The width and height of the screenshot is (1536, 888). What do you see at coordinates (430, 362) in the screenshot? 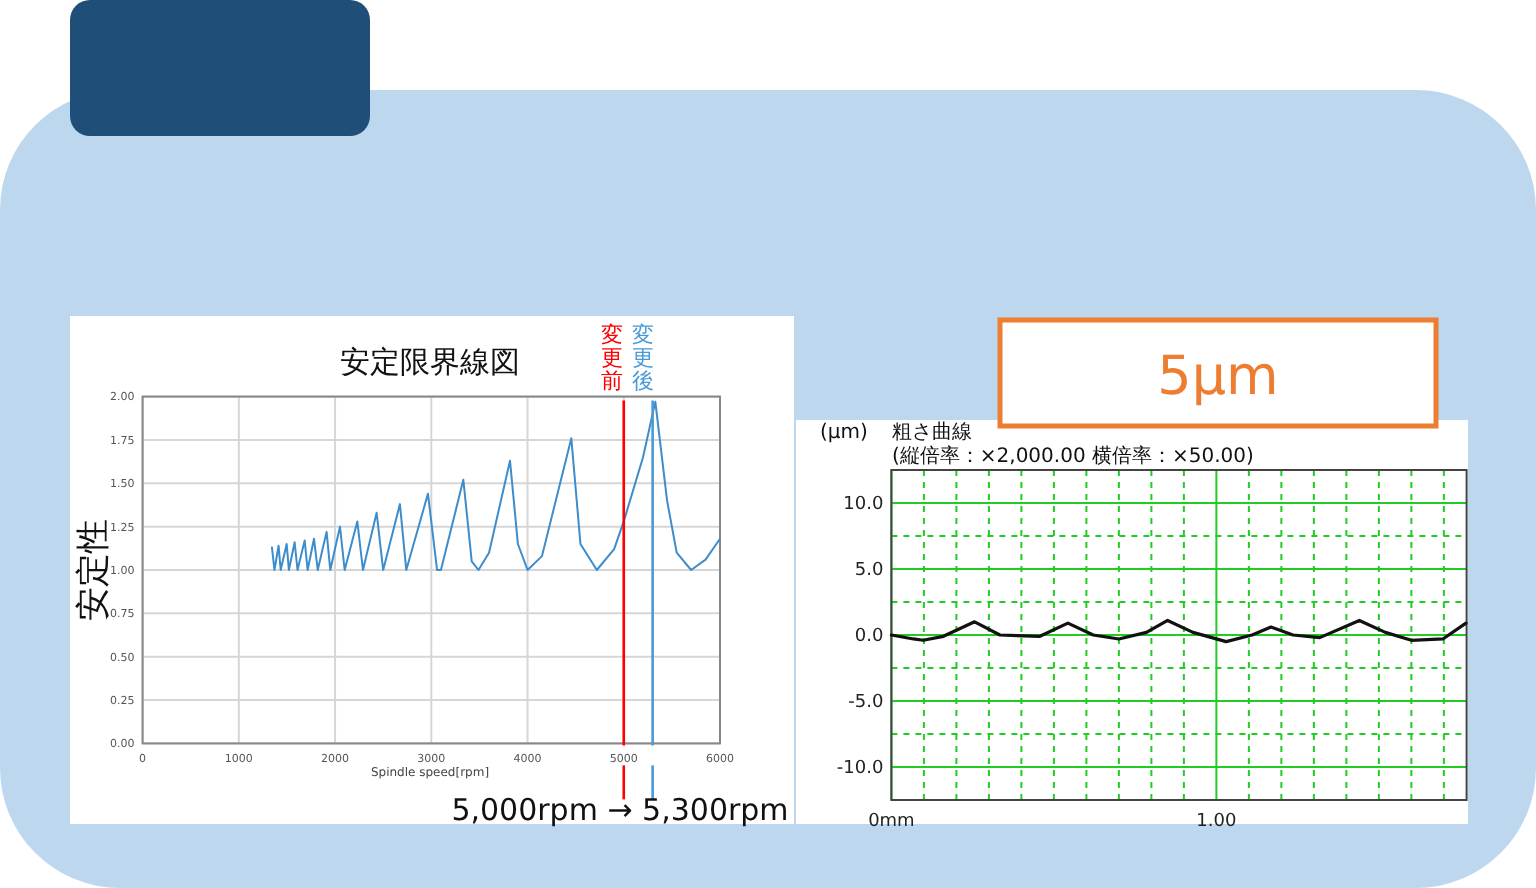
I see `chart-title: 安定限界線図` at bounding box center [430, 362].